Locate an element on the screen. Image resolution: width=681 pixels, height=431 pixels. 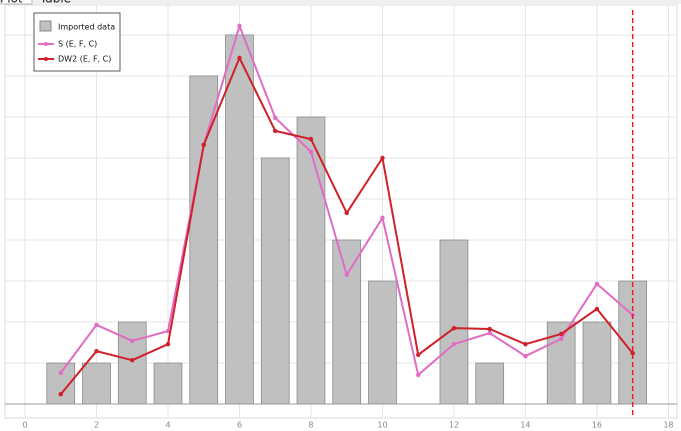
x-tick-label: 0 is located at coordinates (24, 425).